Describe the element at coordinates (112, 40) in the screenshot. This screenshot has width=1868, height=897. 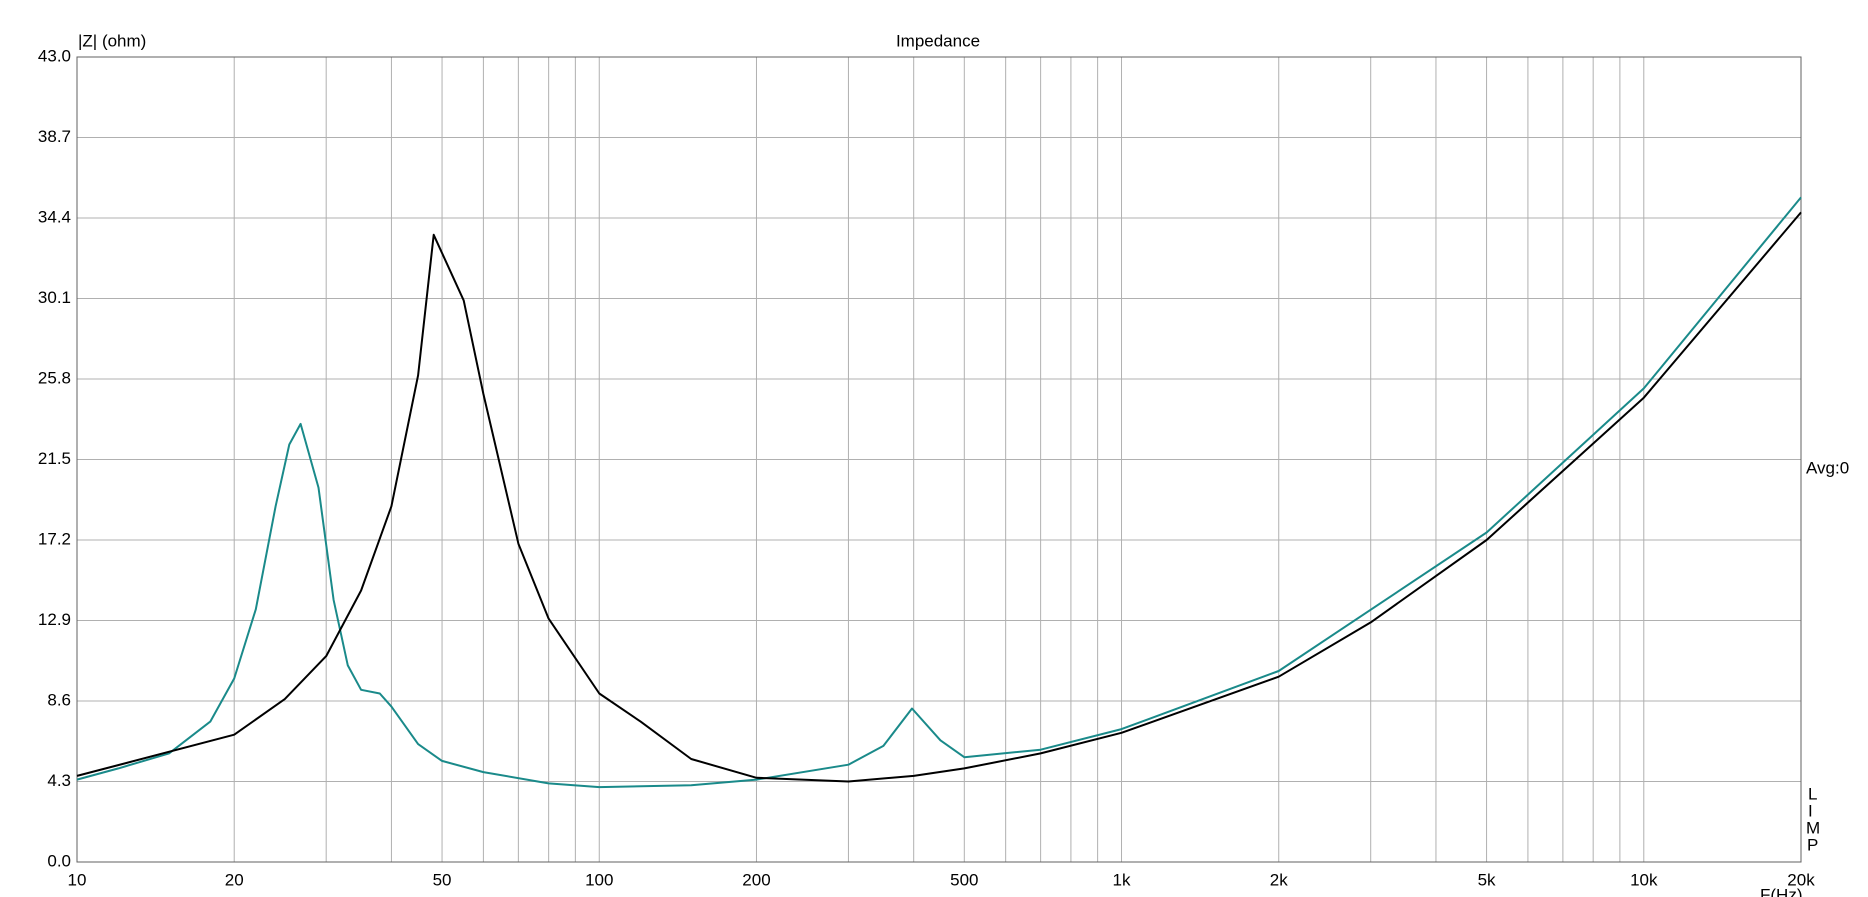
I see `y-axis-label: |Z| (ohm)` at that location.